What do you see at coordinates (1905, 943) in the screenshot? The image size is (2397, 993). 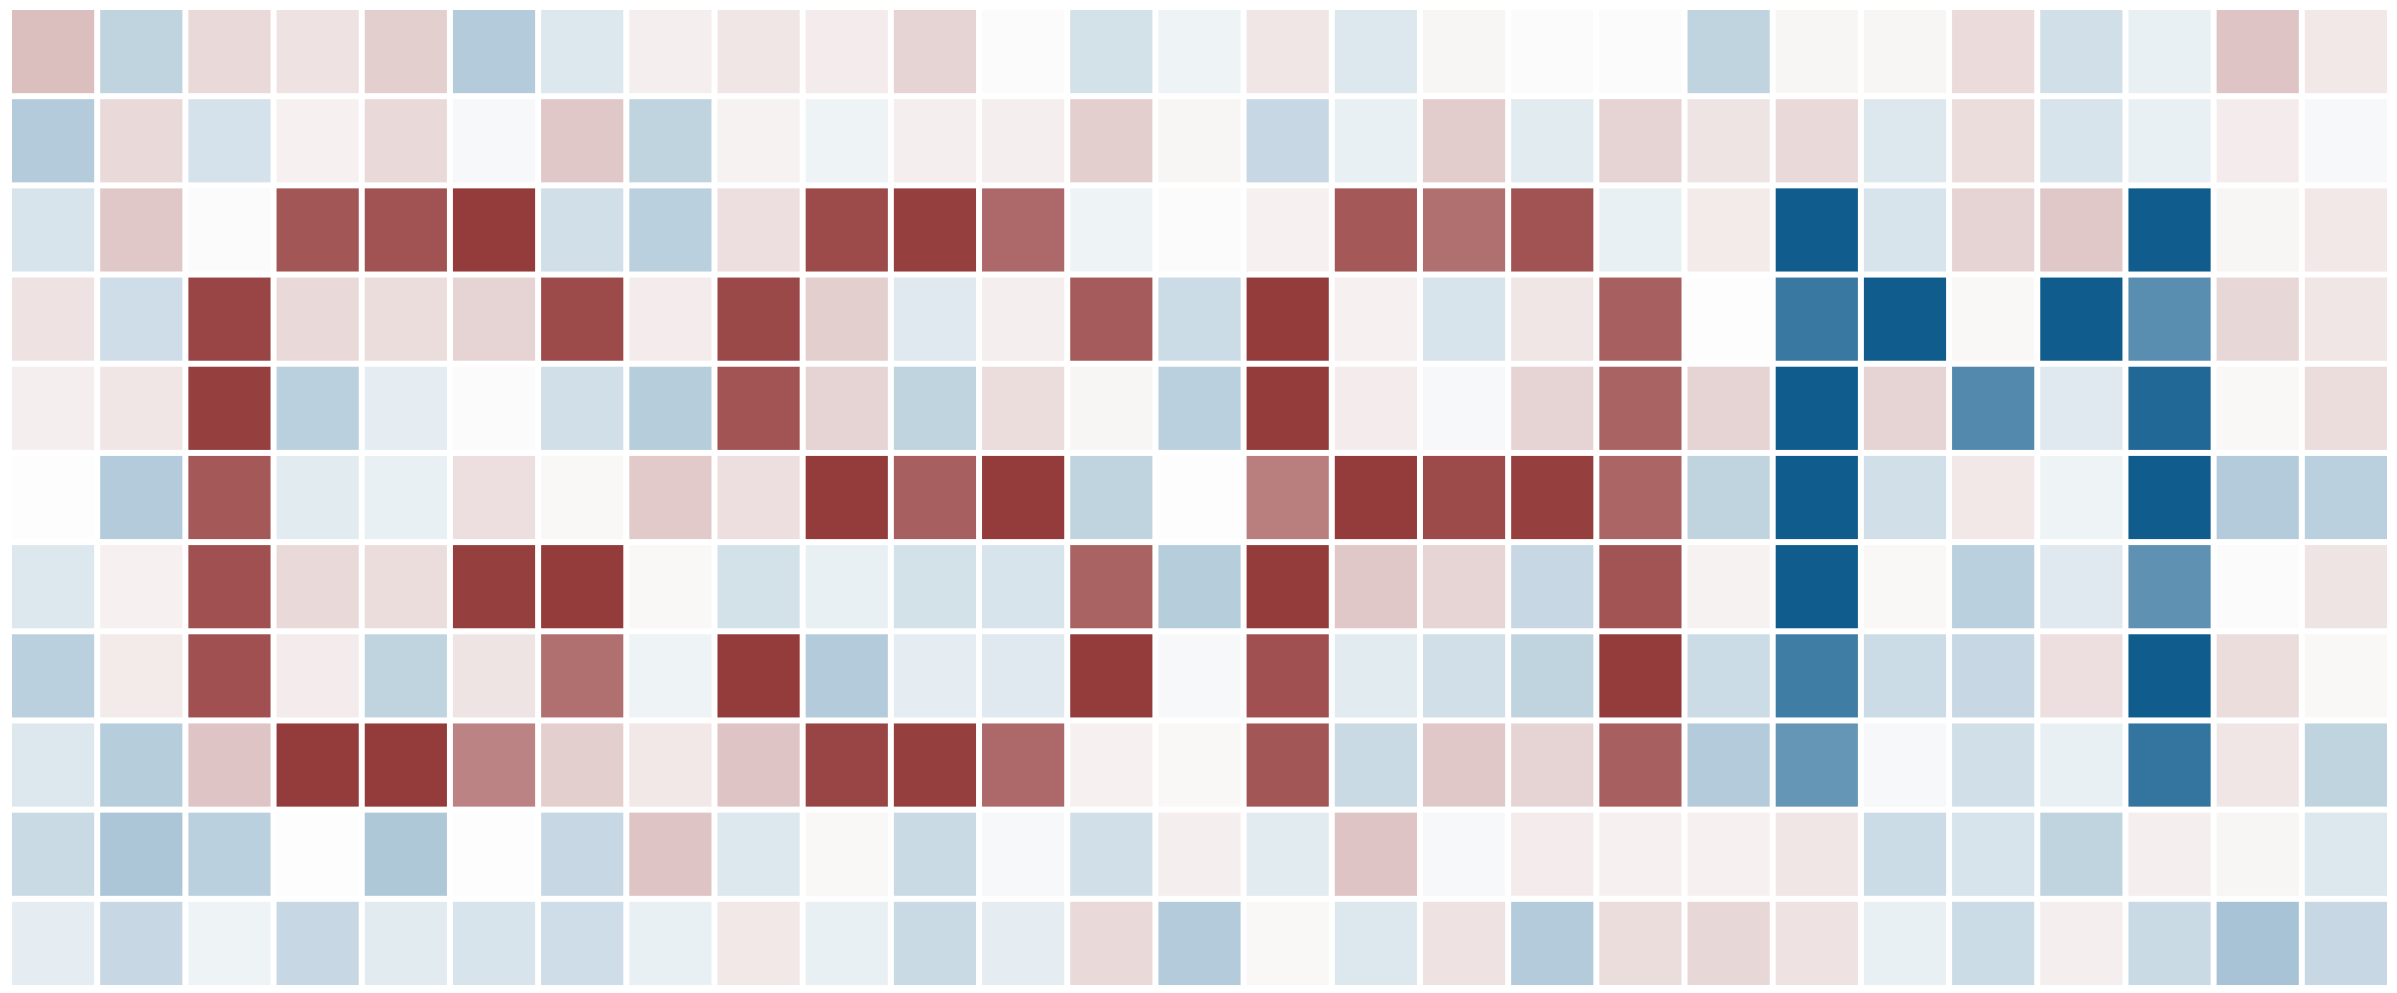 I see `heatmap-cell-r10-c21` at bounding box center [1905, 943].